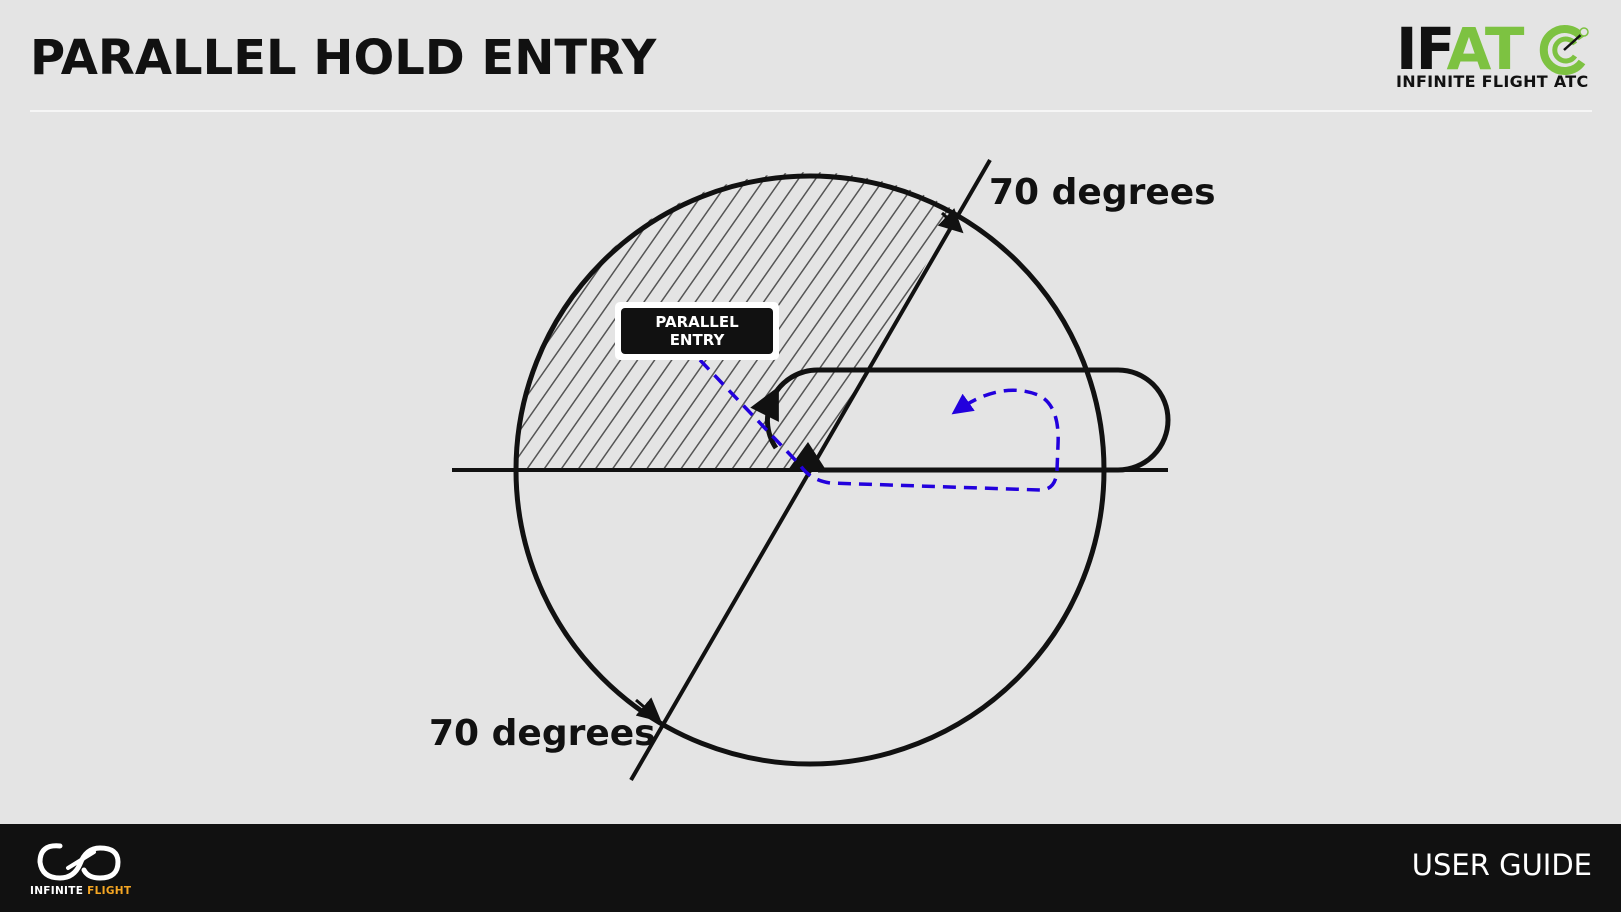 This screenshot has height=912, width=1621. I want to click on callout-line-1: PARALLEL, so click(697, 322).